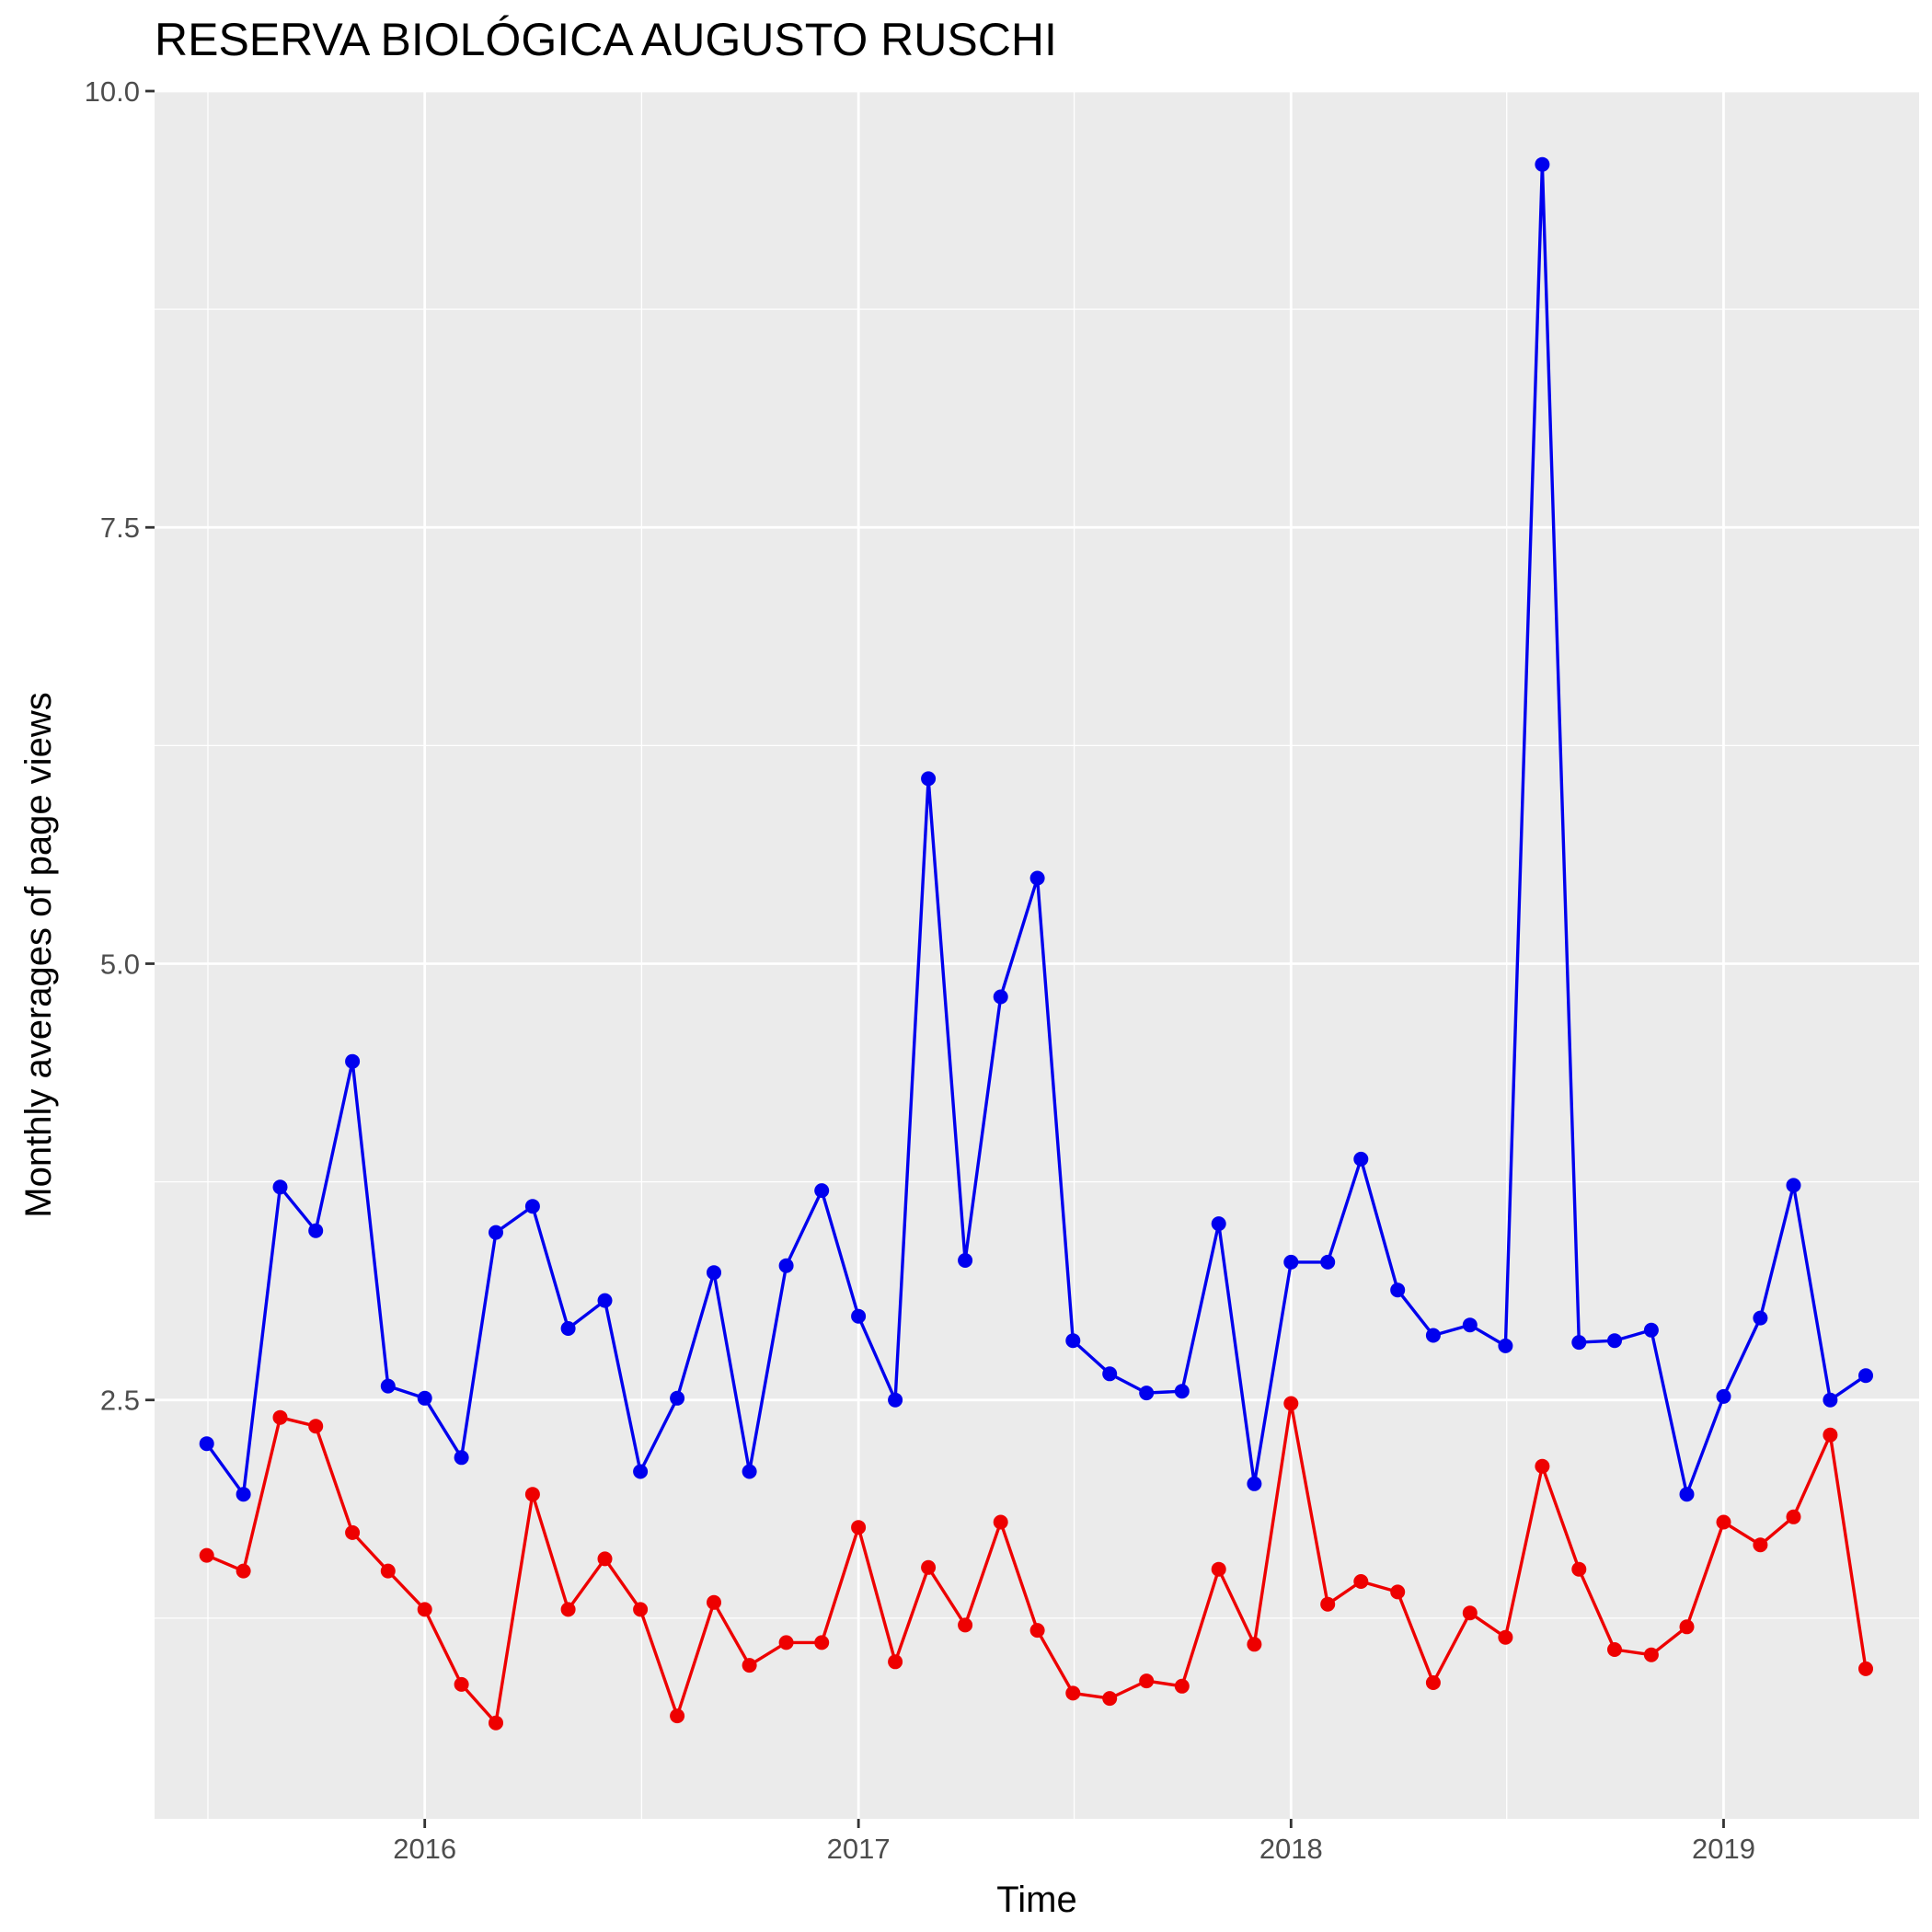 The image size is (1932, 1932). Describe the element at coordinates (112, 91) in the screenshot. I see `y-tick-label: 10.0` at that location.